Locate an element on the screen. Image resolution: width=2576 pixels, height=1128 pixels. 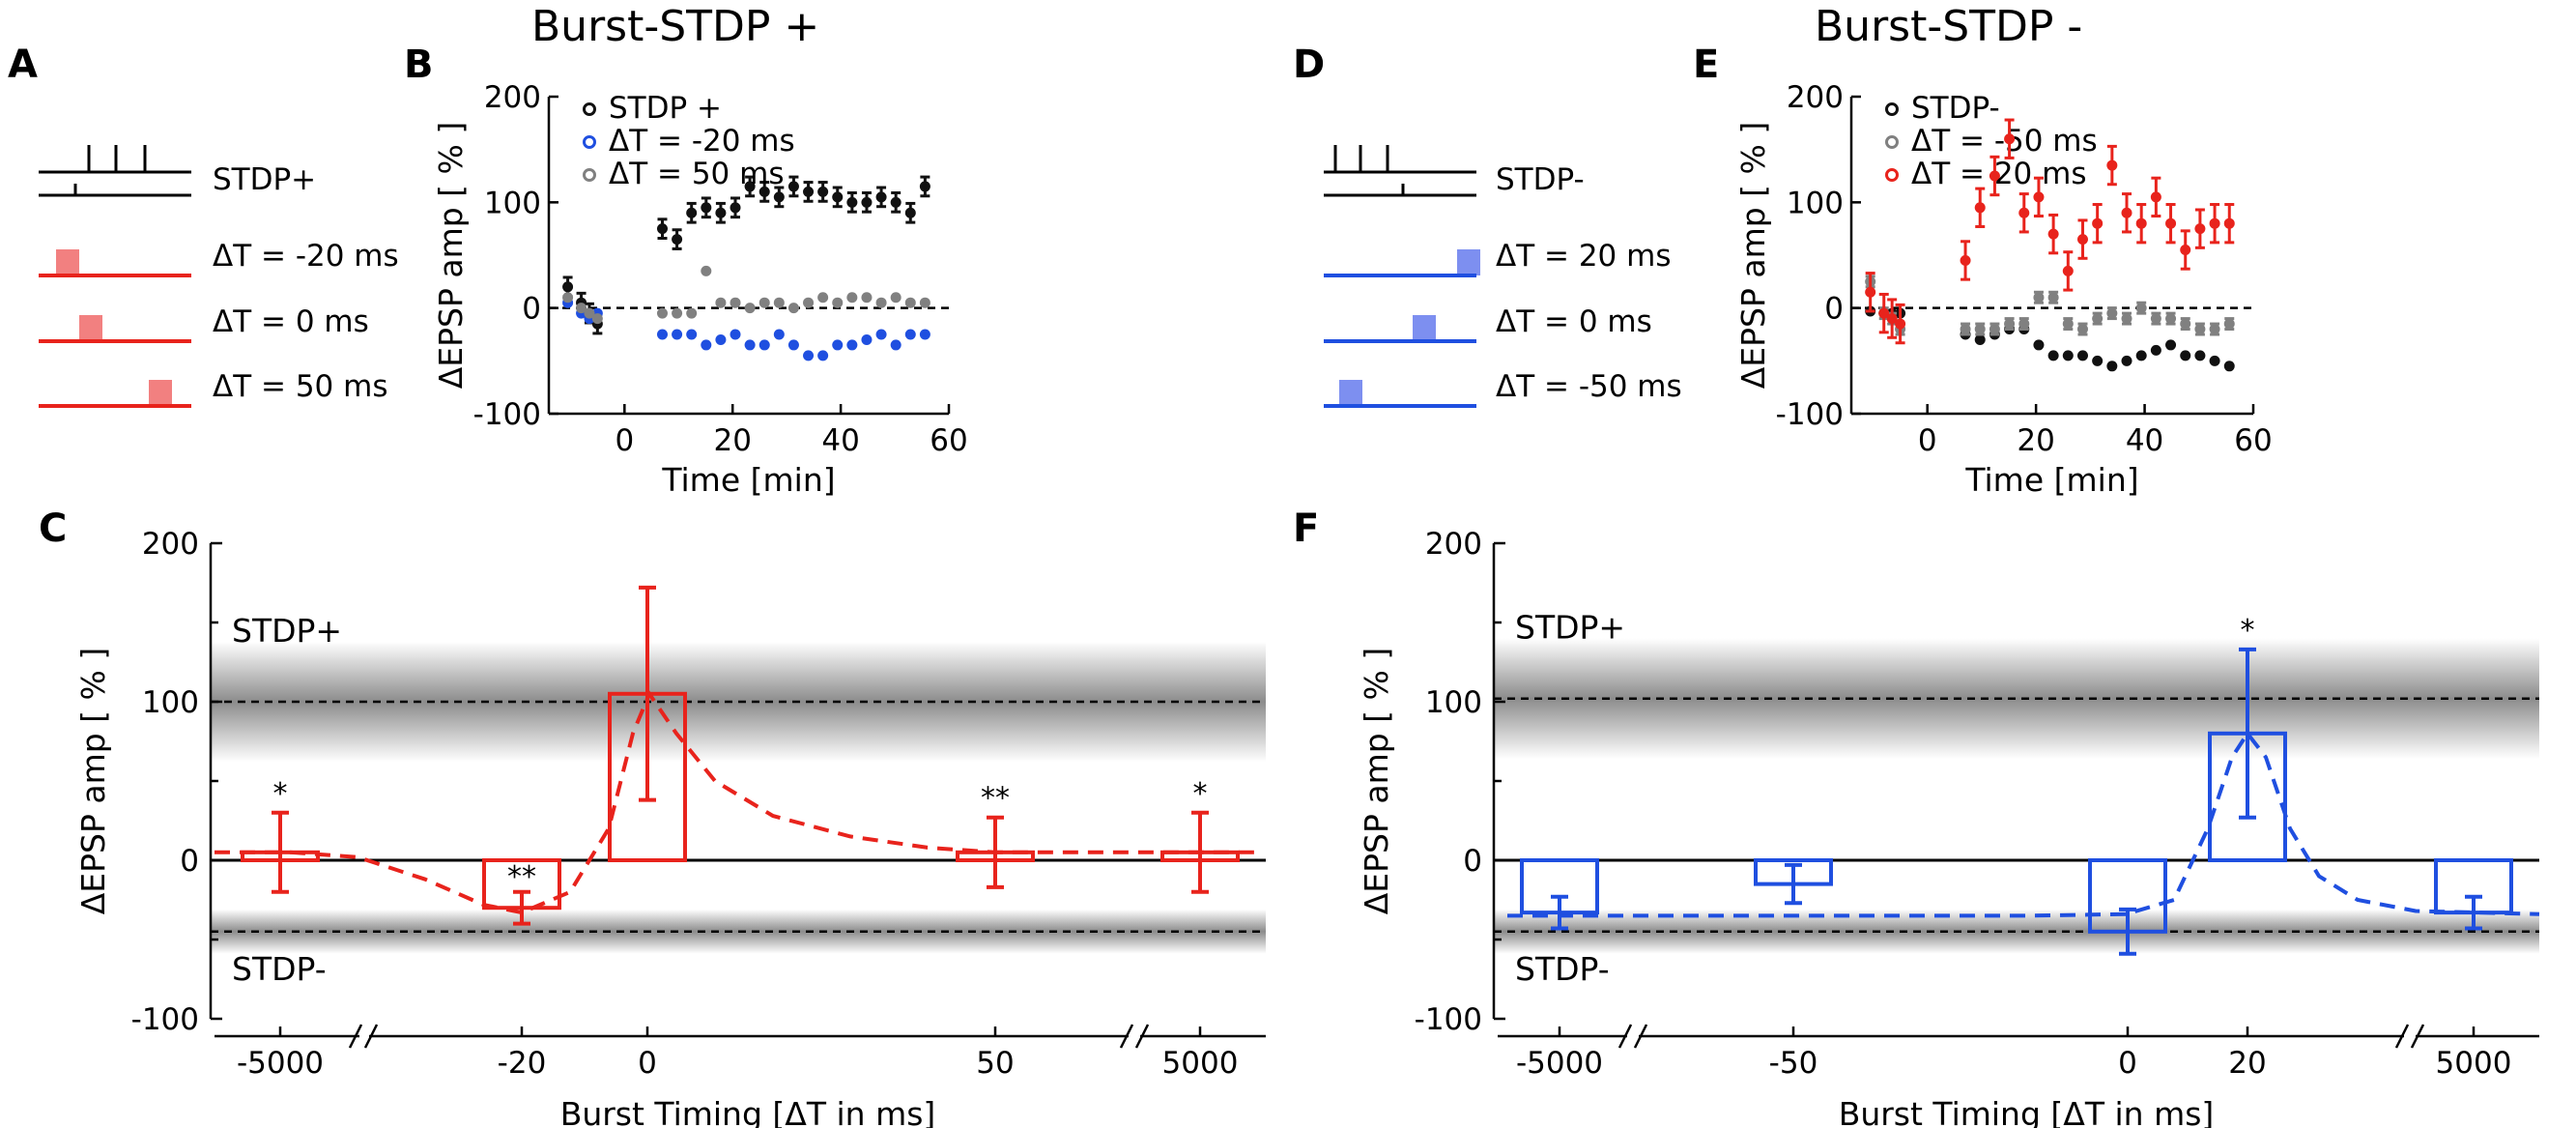
x-tick-label-0: 0 is located at coordinates (648, 1063).